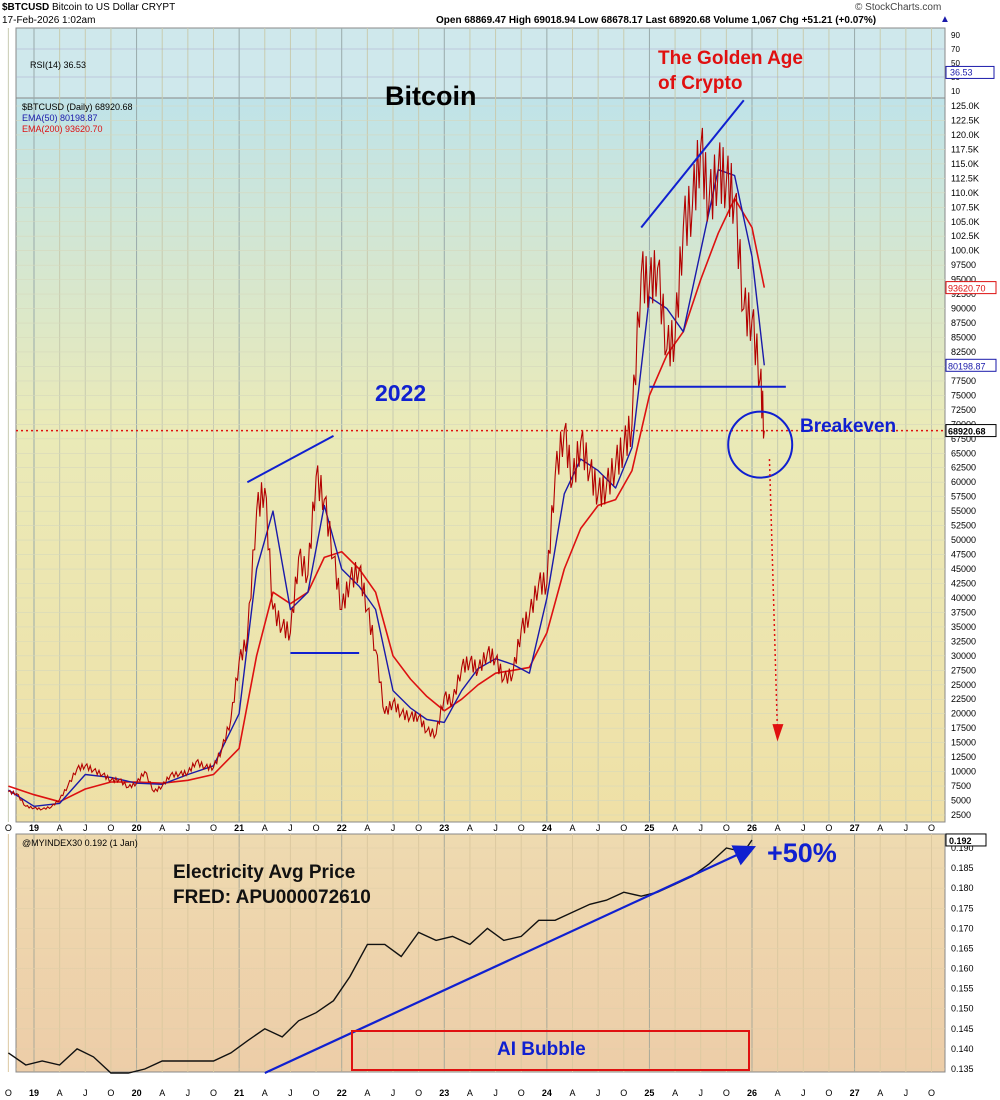 This screenshot has width=1000, height=1100. I want to click on x-tick-label-lower: 24, so click(547, 1093).